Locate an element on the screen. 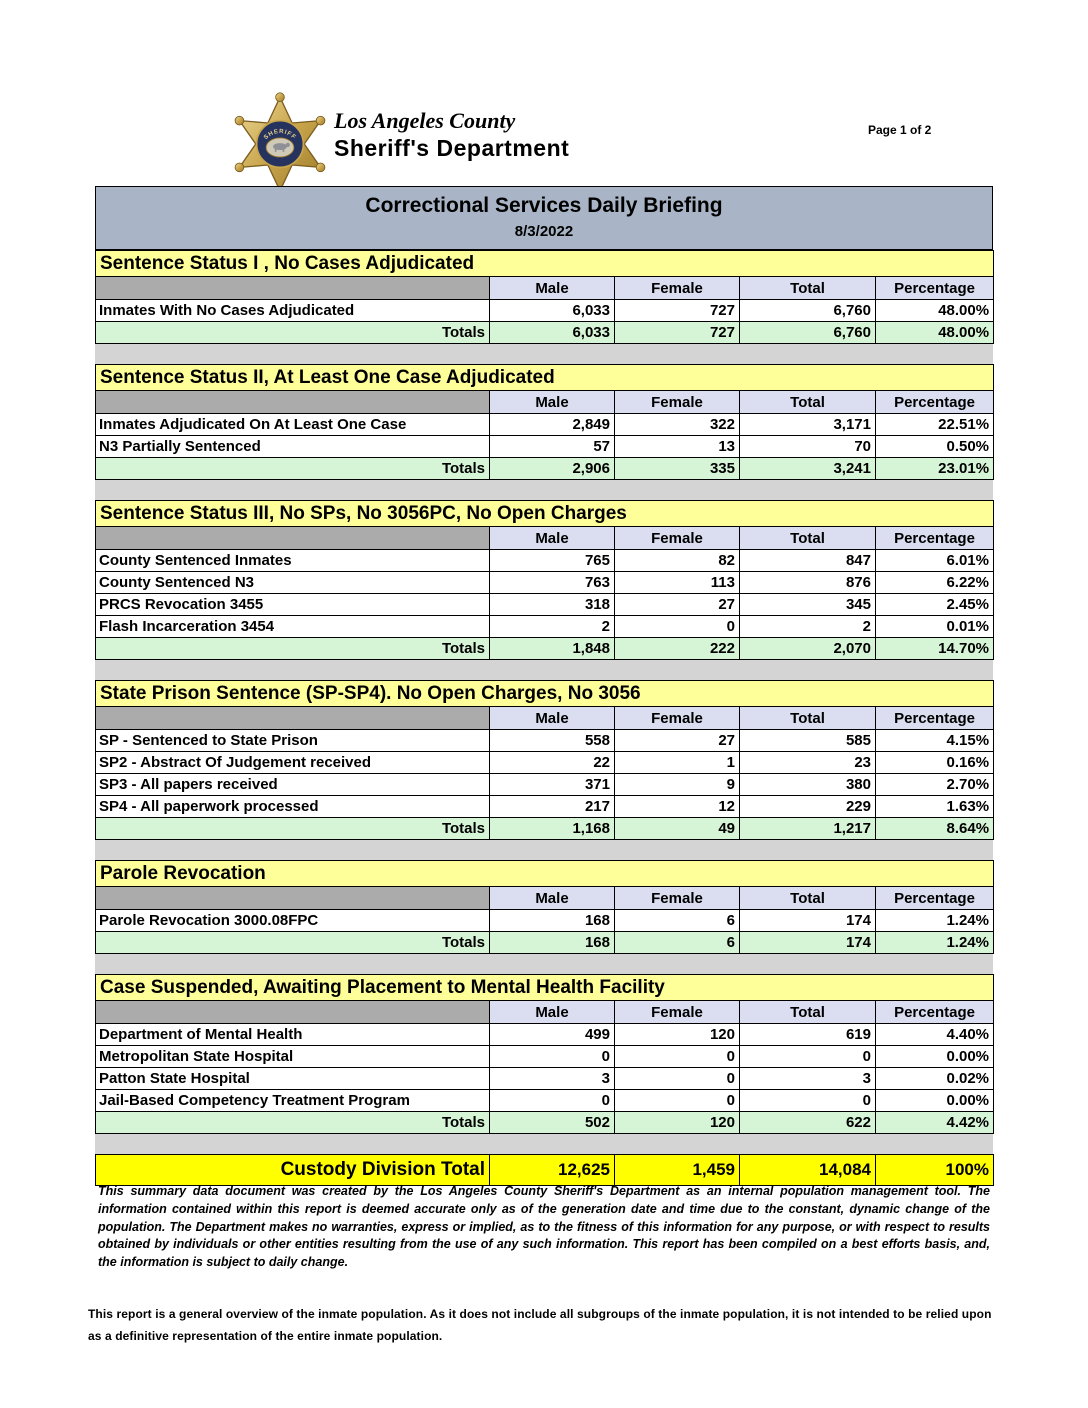 The height and width of the screenshot is (1408, 1088). row-value-percentage: 0.00% is located at coordinates (934, 1056).